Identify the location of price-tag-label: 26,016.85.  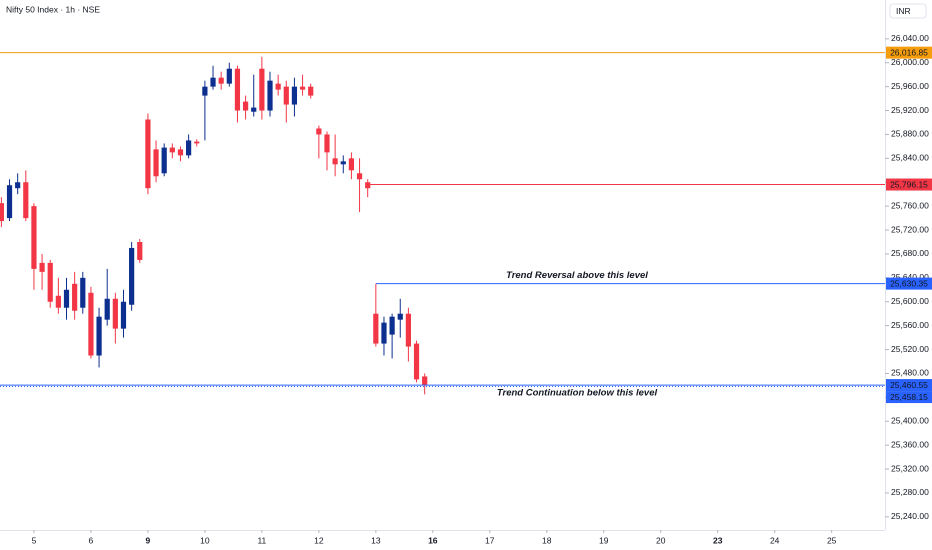
(909, 52).